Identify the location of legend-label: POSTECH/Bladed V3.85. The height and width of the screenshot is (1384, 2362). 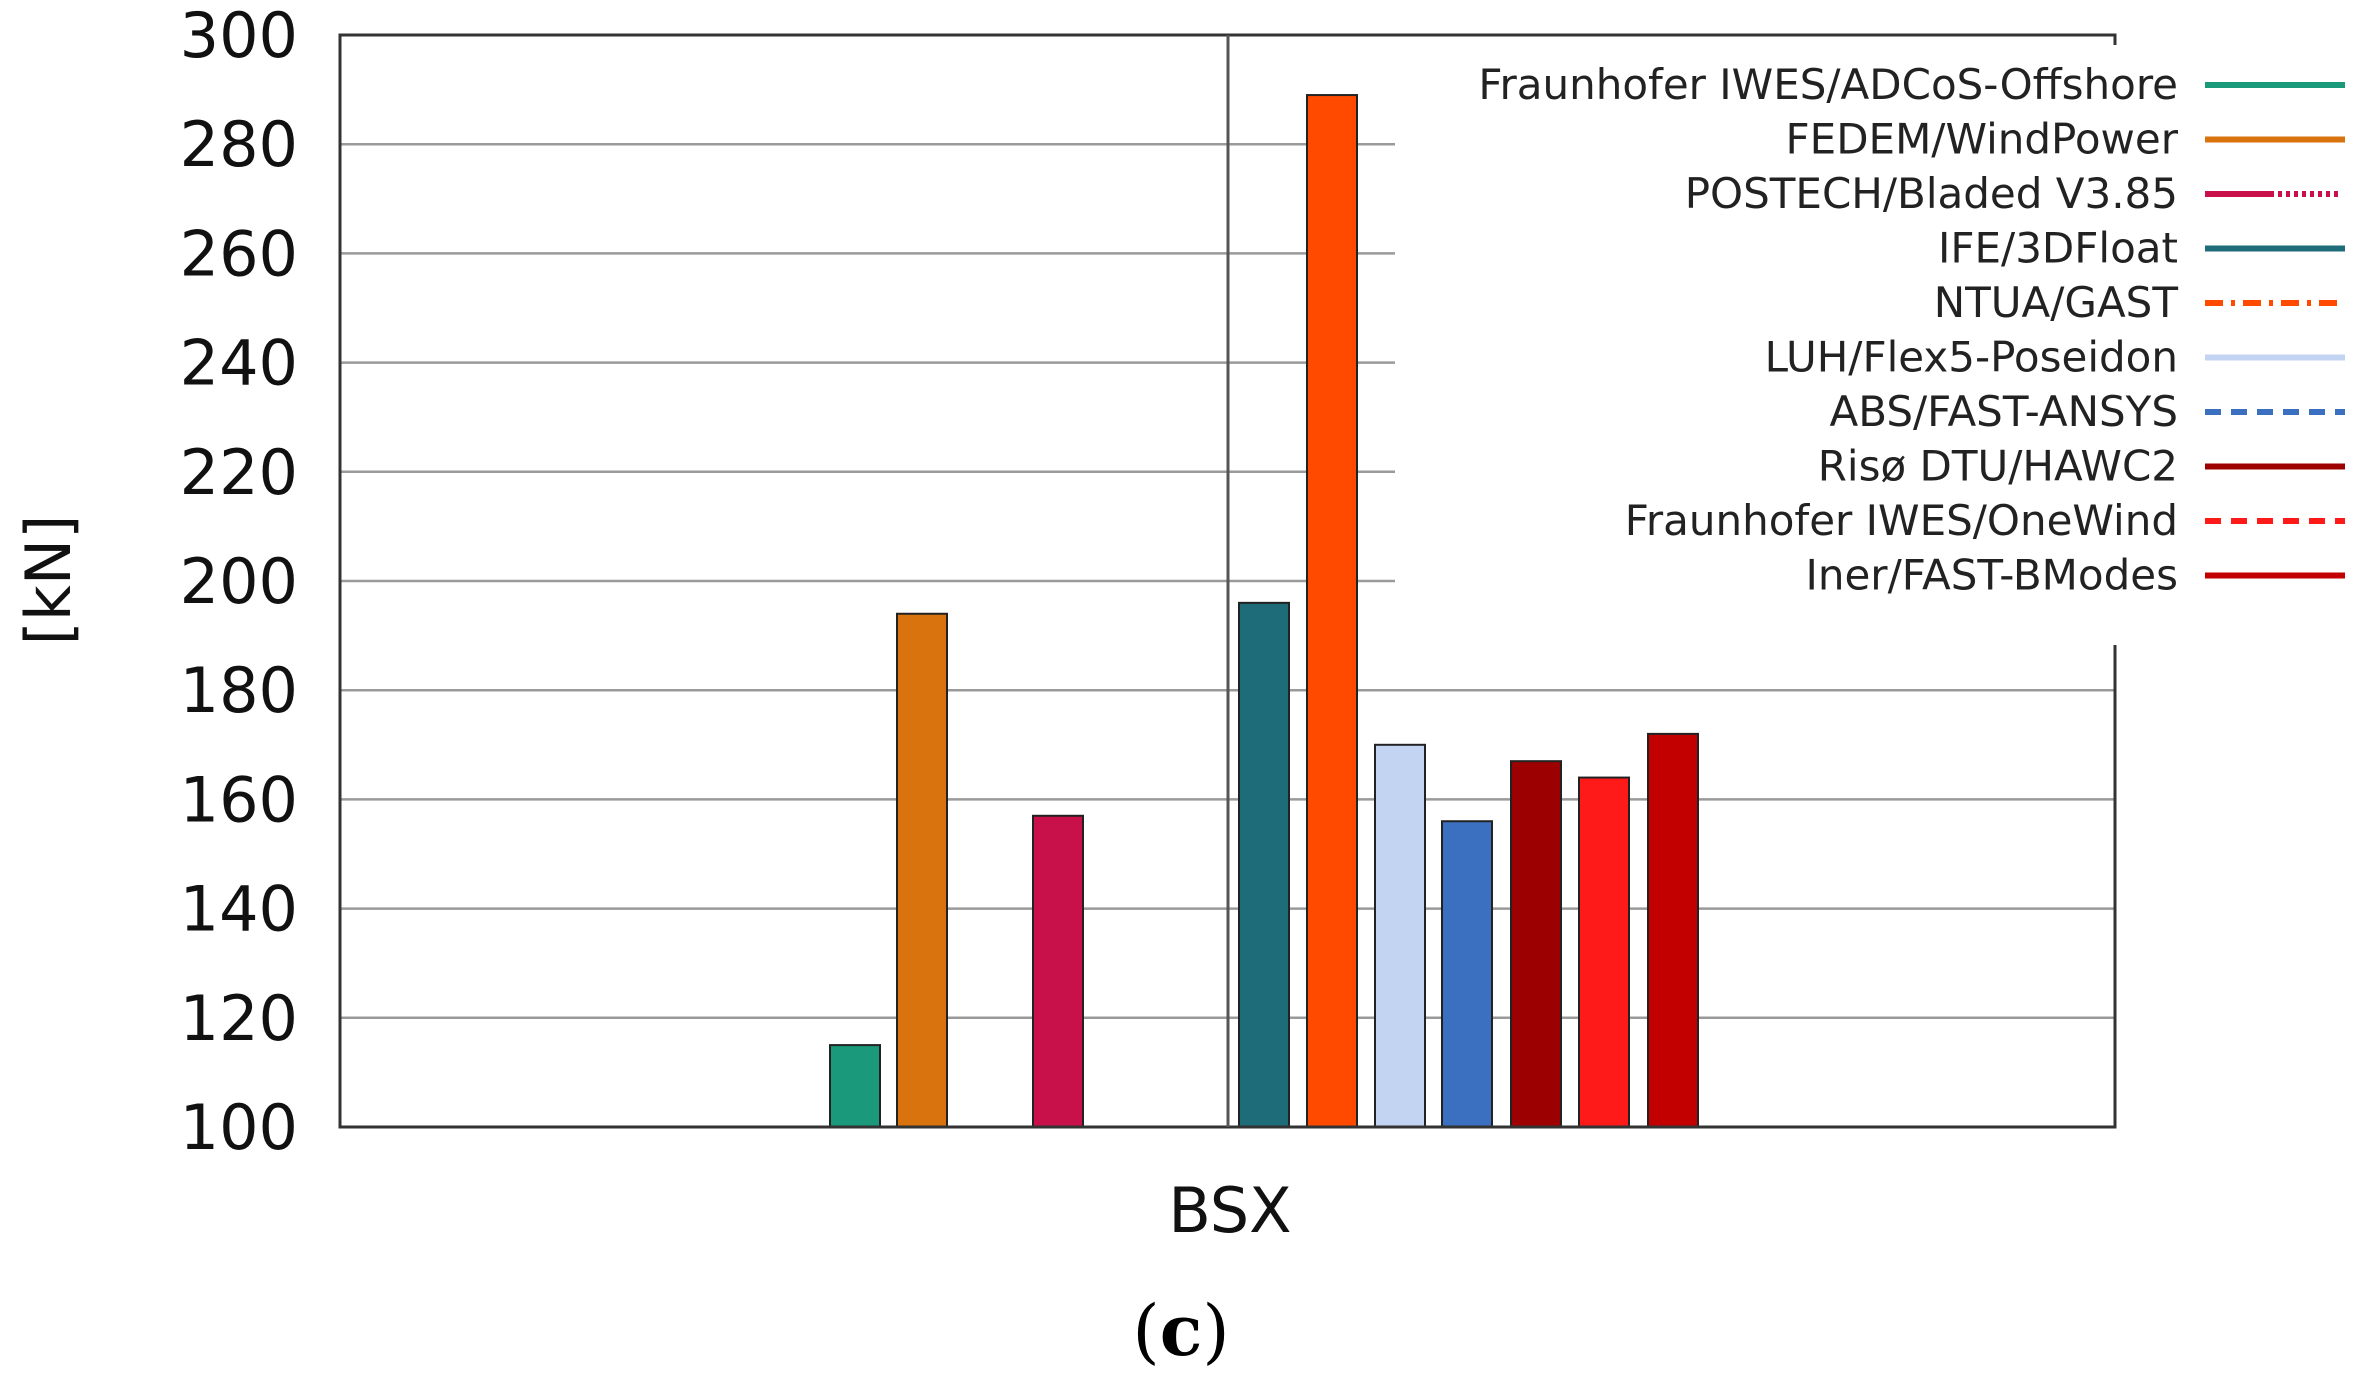
(1931, 193).